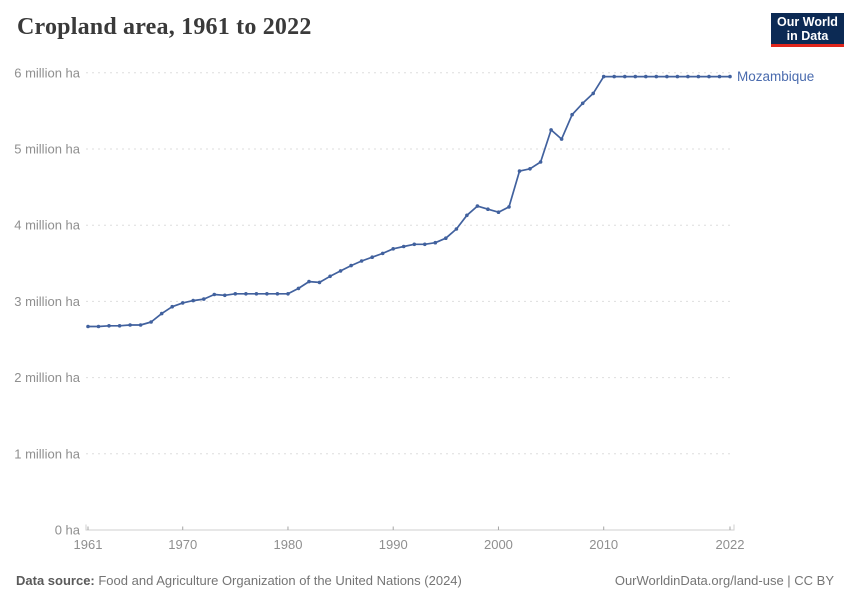 This screenshot has width=850, height=600. I want to click on x-tick-label: 2022, so click(730, 544).